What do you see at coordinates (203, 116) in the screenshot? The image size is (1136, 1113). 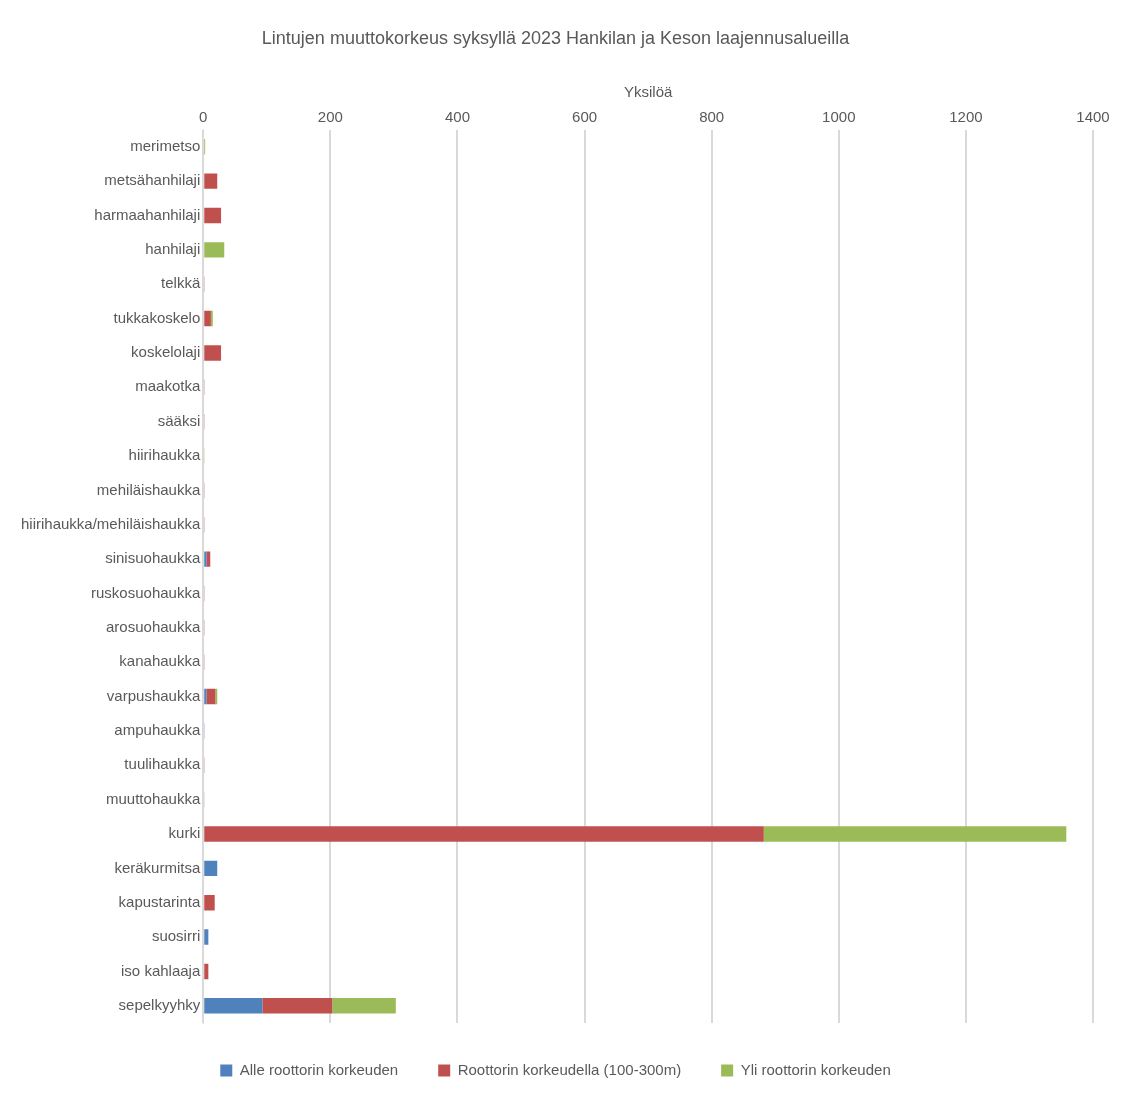 I see `x-tick-label: 0` at bounding box center [203, 116].